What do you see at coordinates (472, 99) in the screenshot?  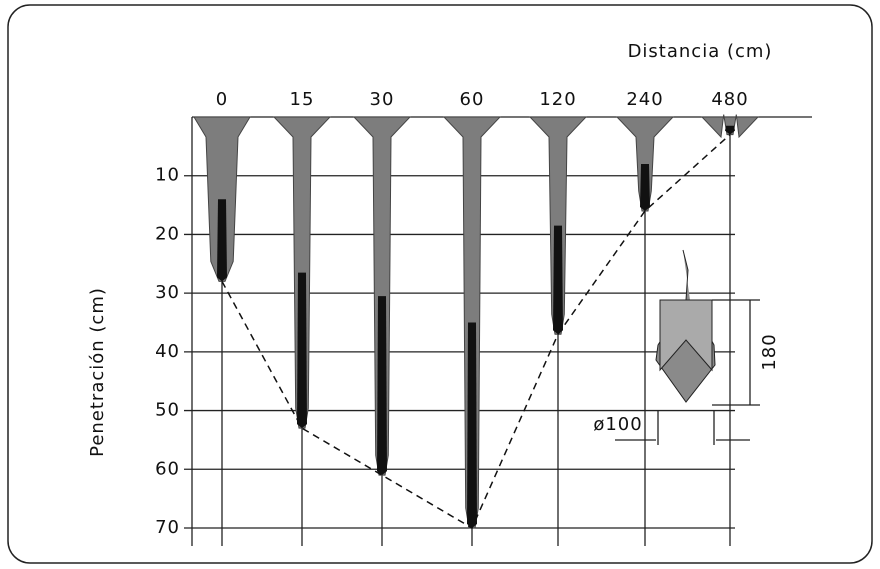 I see `x-tick-label: 60` at bounding box center [472, 99].